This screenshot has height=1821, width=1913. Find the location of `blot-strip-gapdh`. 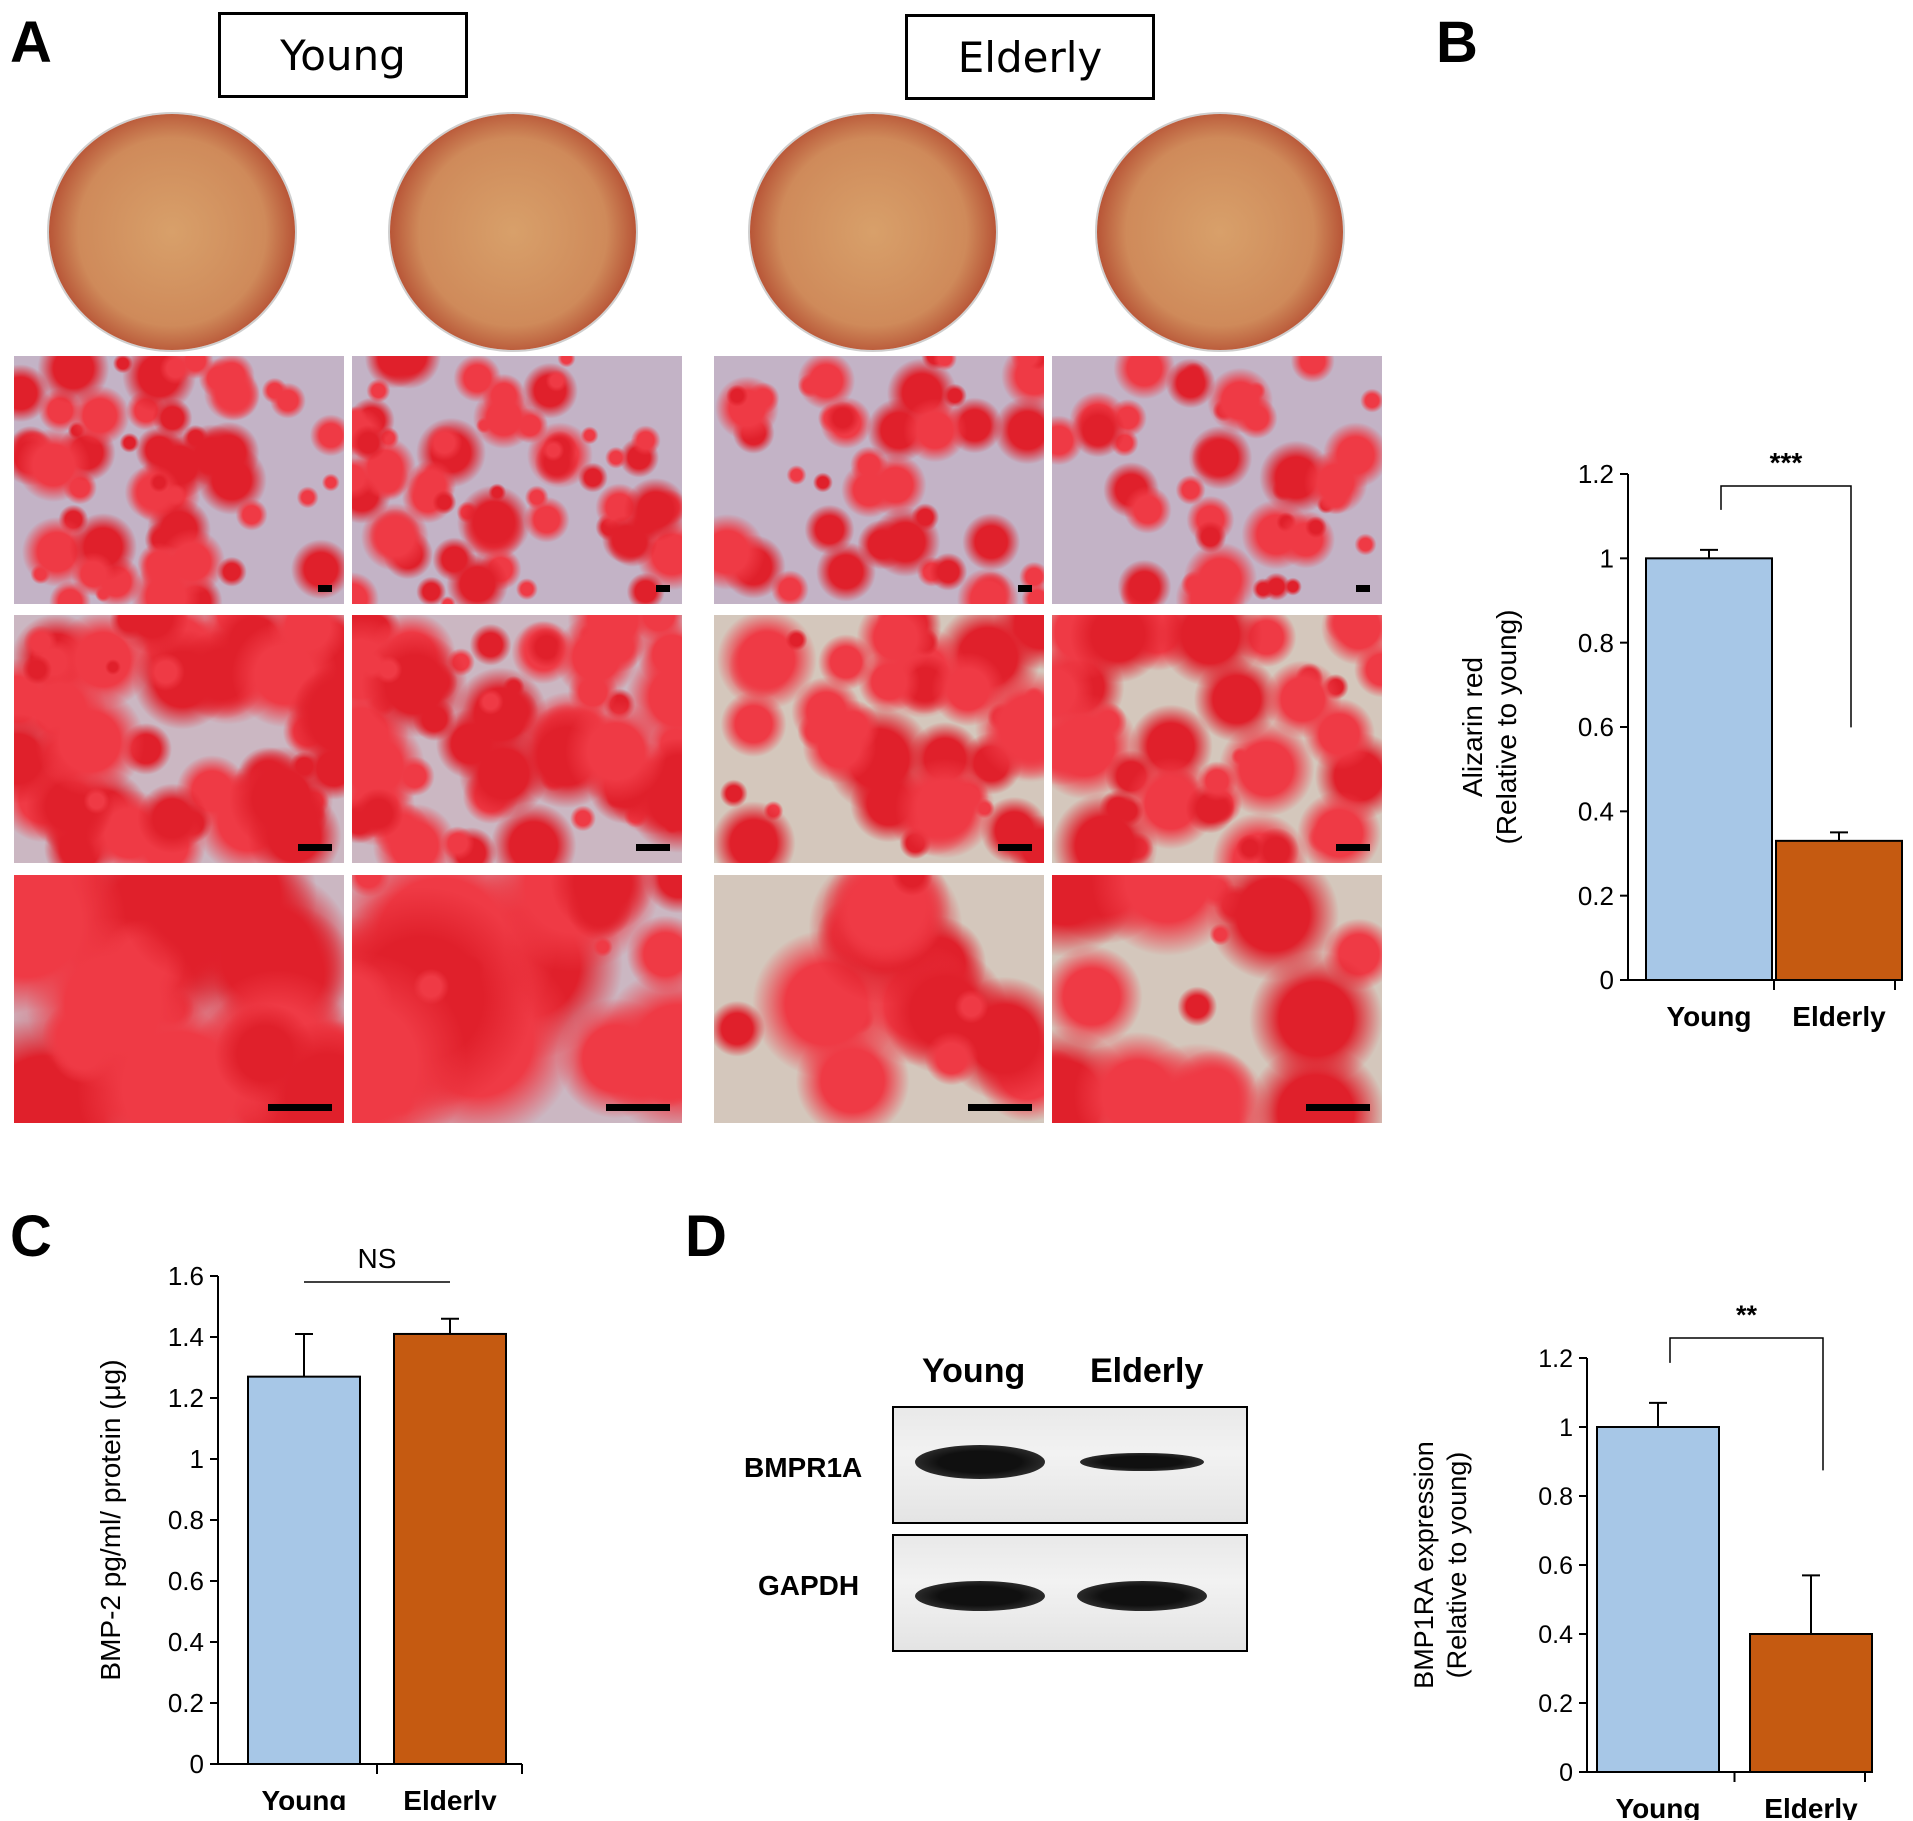

blot-strip-gapdh is located at coordinates (1070, 1593).